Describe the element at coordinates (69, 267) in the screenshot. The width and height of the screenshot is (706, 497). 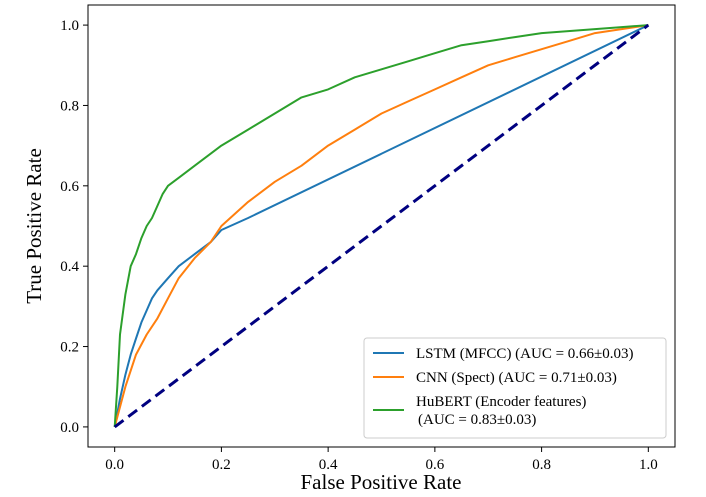
I see `y-tick-label: 0.4` at that location.